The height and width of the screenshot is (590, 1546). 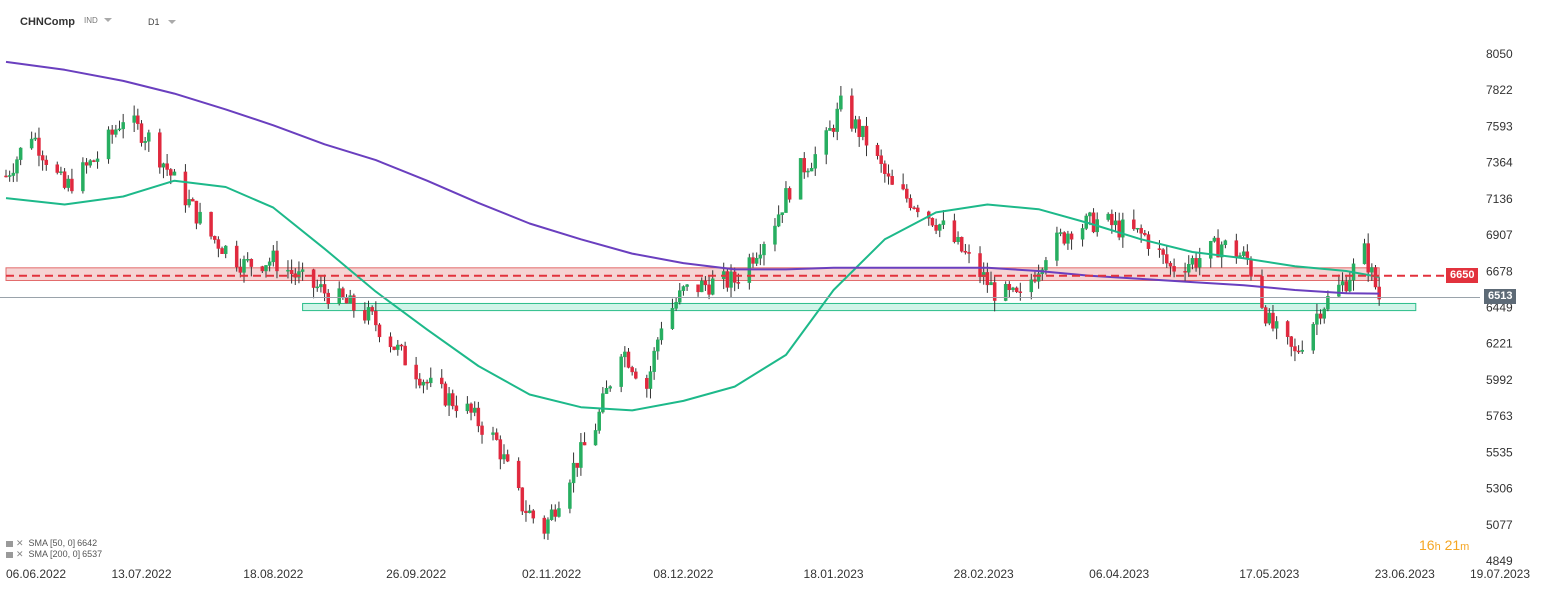 I want to click on chart-toolbar: CHNComp IND D1, so click(x=200, y=22).